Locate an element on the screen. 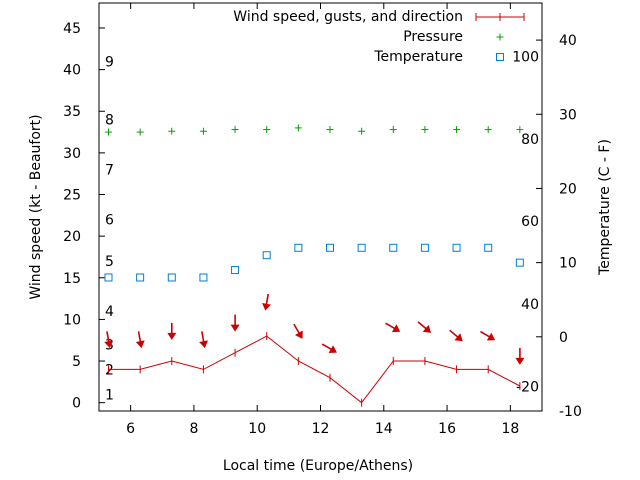  y-right-tick-label: 20 is located at coordinates (568, 189).